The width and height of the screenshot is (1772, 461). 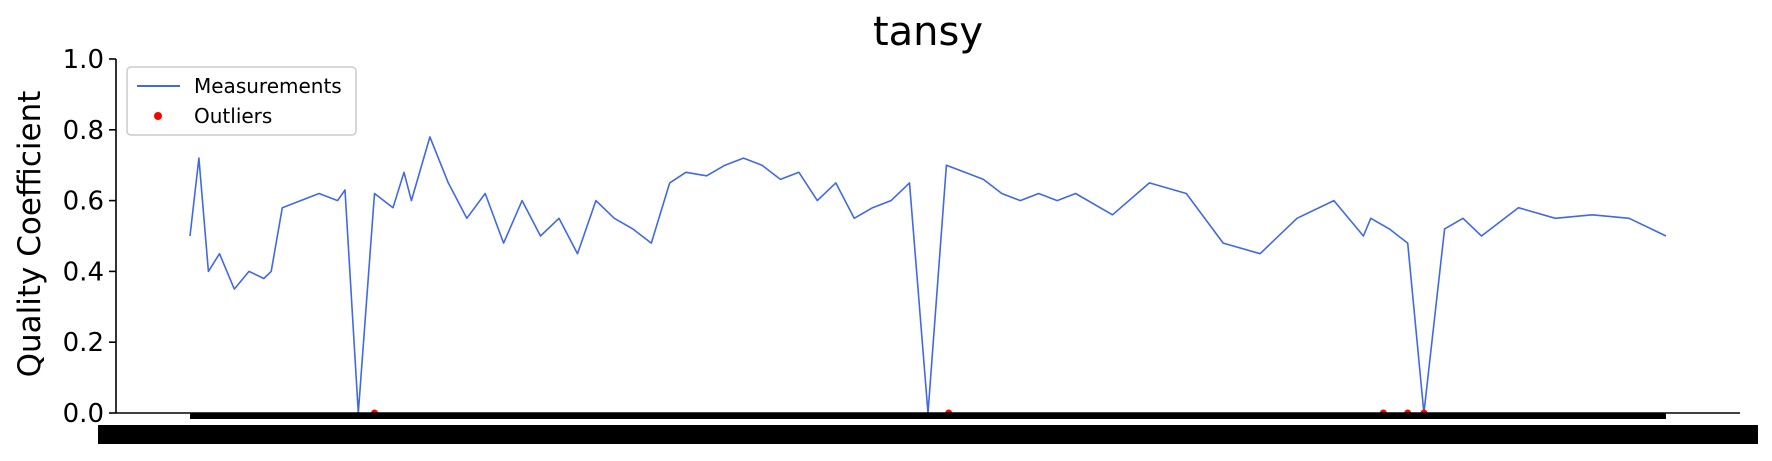 What do you see at coordinates (928, 434) in the screenshot?
I see `x-tick-labels-overlapping` at bounding box center [928, 434].